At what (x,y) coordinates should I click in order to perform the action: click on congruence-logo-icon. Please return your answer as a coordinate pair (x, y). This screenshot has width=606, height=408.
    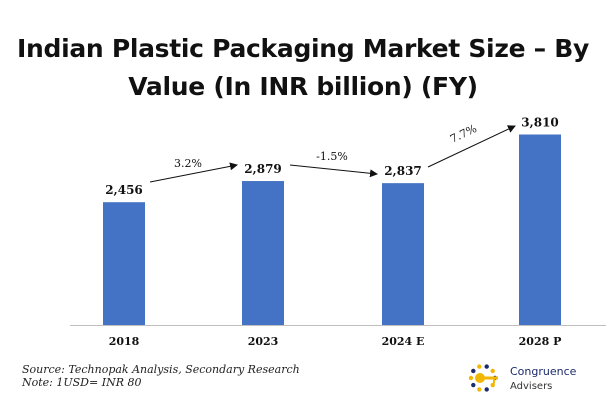
    Looking at the image, I should click on (483, 378).